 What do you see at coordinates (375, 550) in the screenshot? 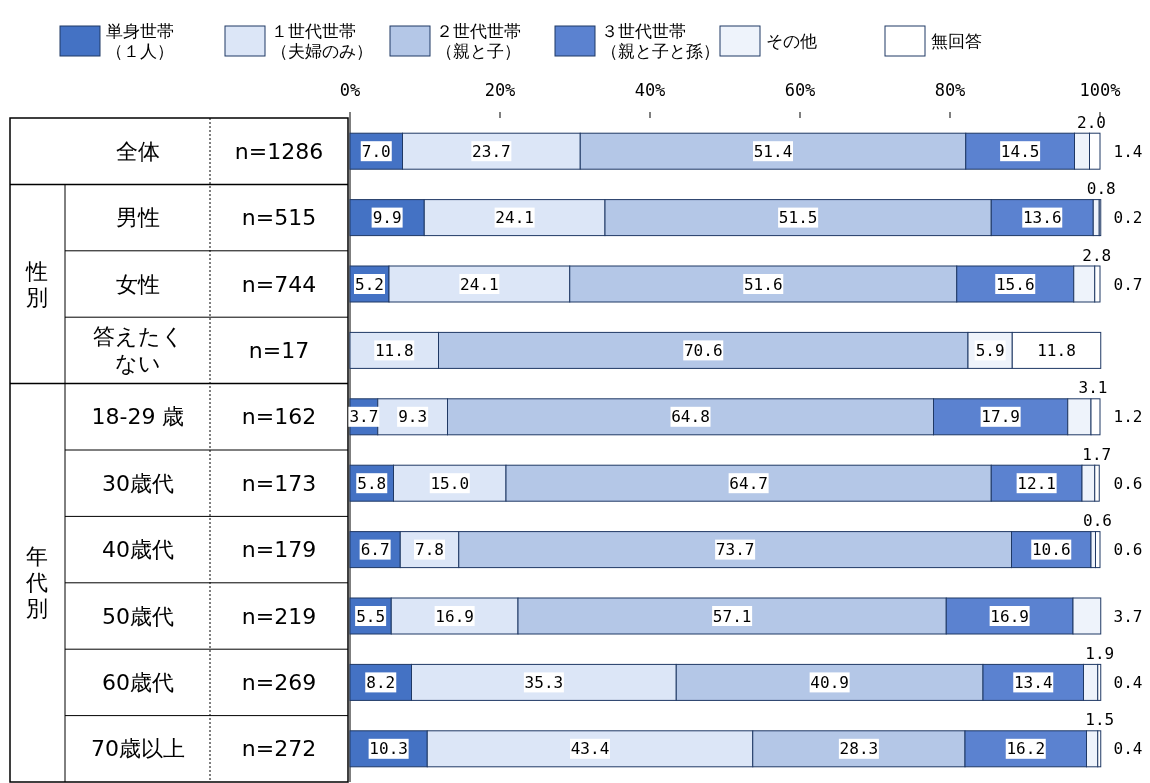
I see `data-label: 6.7` at bounding box center [375, 550].